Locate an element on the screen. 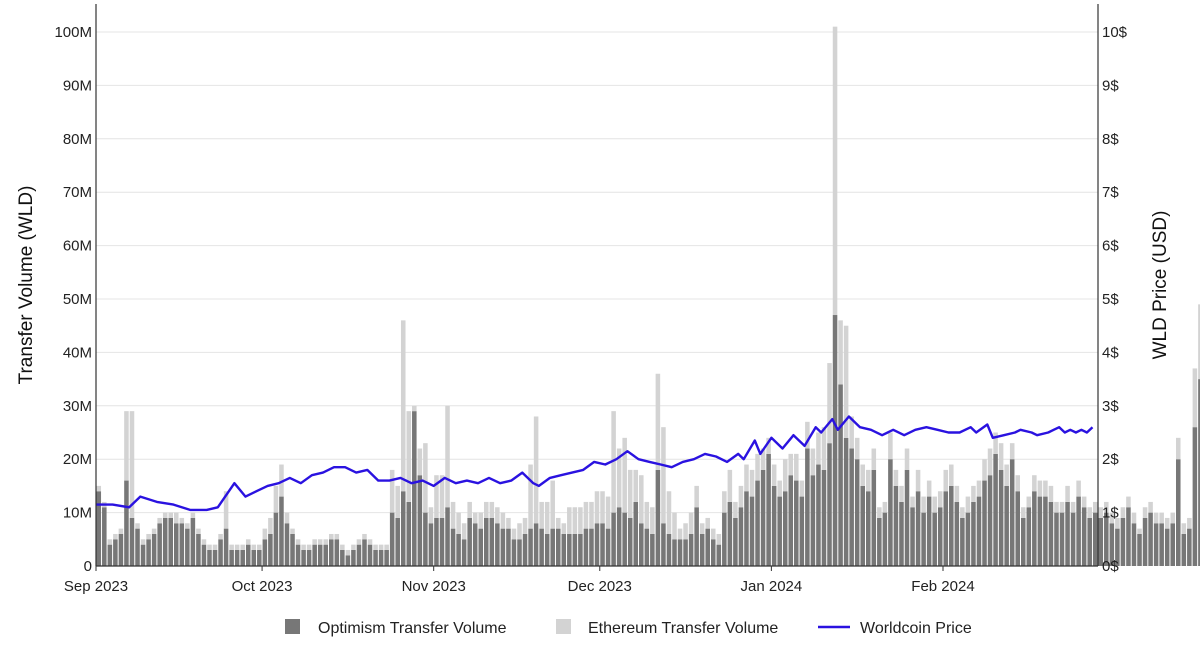  left-tick-label: 90M is located at coordinates (77, 85).